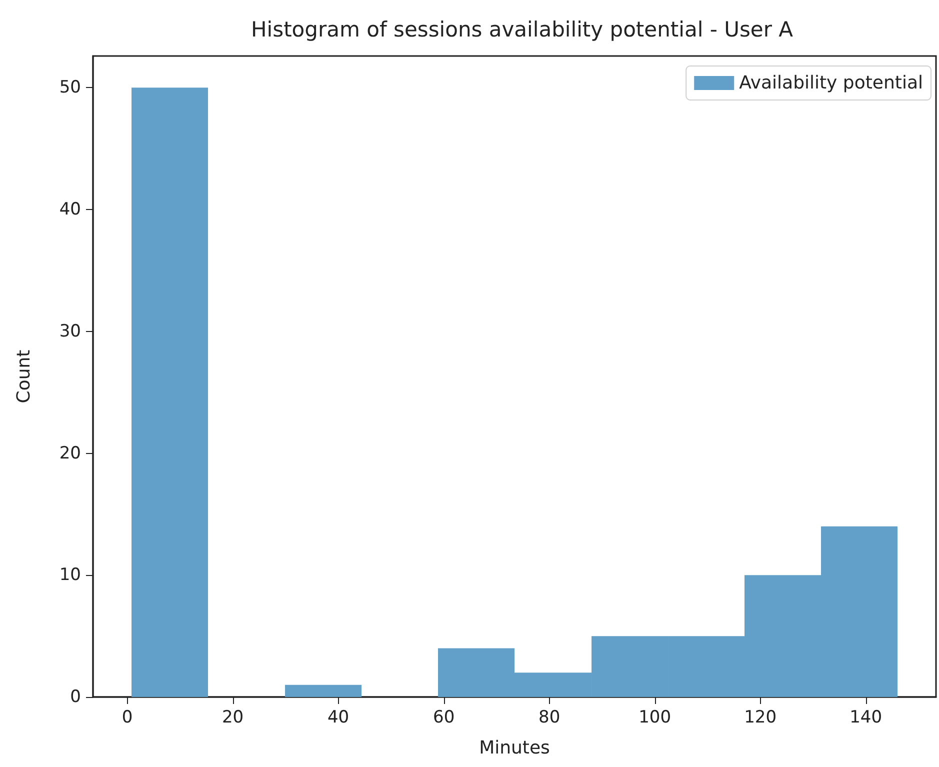 Image resolution: width=939 pixels, height=767 pixels. Describe the element at coordinates (233, 718) in the screenshot. I see `x-tick-label: 20` at that location.